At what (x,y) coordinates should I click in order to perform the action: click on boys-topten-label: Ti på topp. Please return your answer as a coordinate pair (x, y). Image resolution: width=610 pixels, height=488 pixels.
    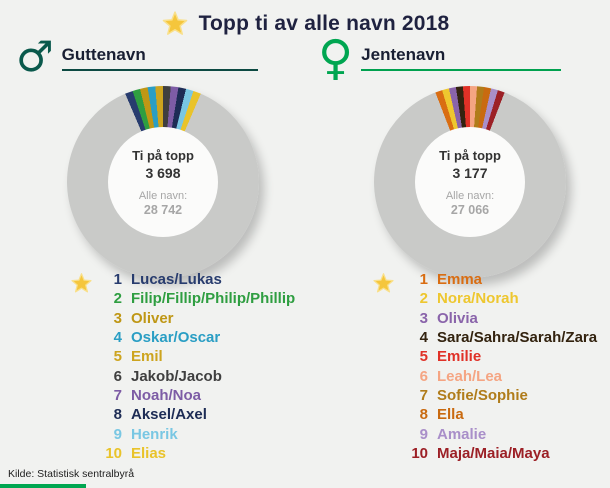
    Looking at the image, I should click on (163, 155).